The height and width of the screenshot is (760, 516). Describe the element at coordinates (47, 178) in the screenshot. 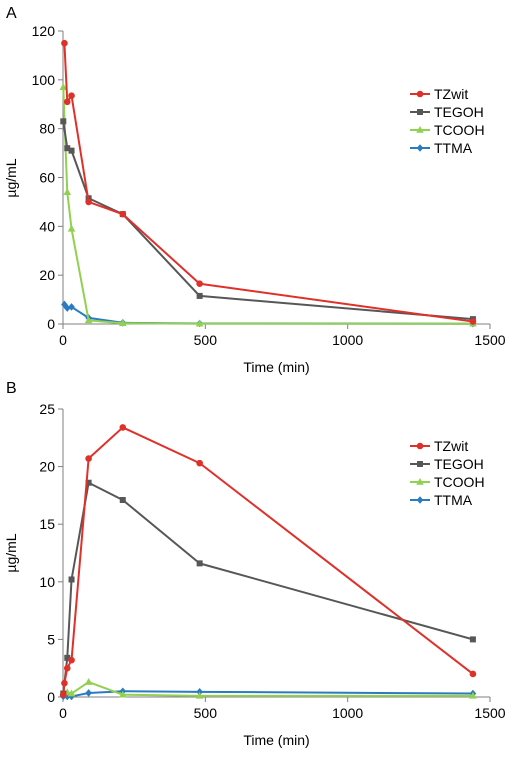

I see `y-tick-label: 60` at that location.